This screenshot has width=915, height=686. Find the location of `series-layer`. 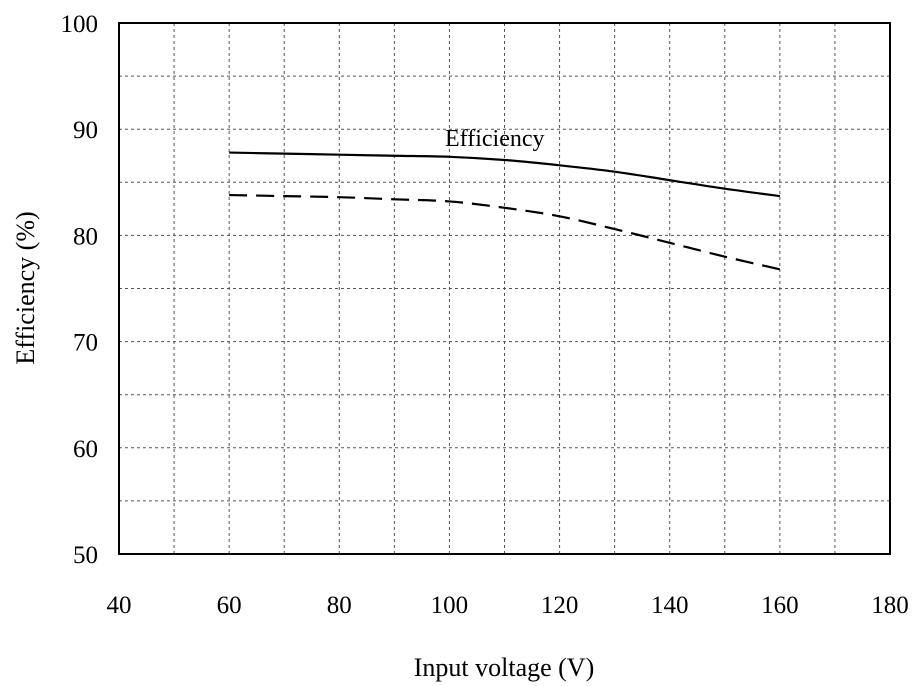

series-layer is located at coordinates (505, 211).